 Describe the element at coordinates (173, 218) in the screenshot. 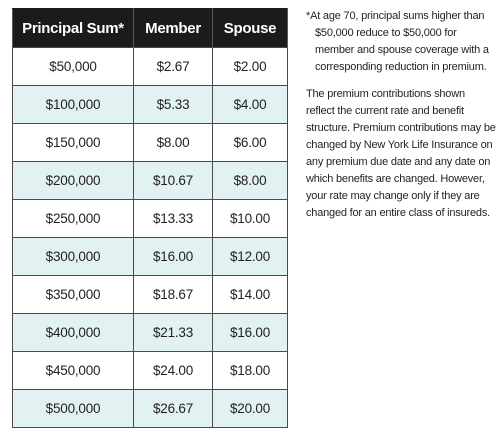

I see `member-rate-cell: $13.33` at that location.